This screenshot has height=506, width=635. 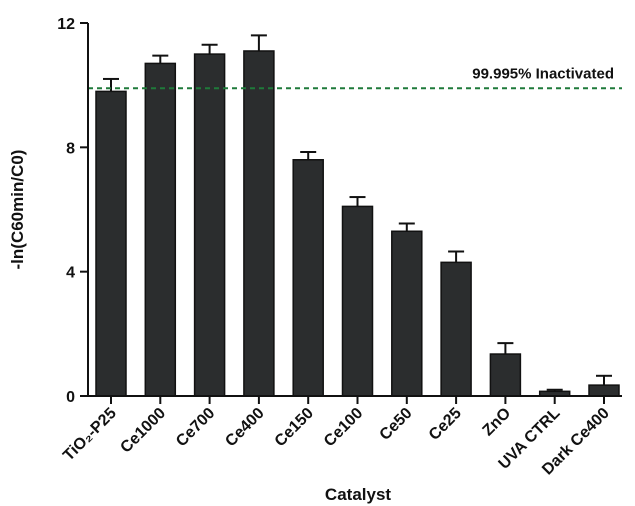 What do you see at coordinates (244, 427) in the screenshot?
I see `x-tick-label: Ce400` at bounding box center [244, 427].